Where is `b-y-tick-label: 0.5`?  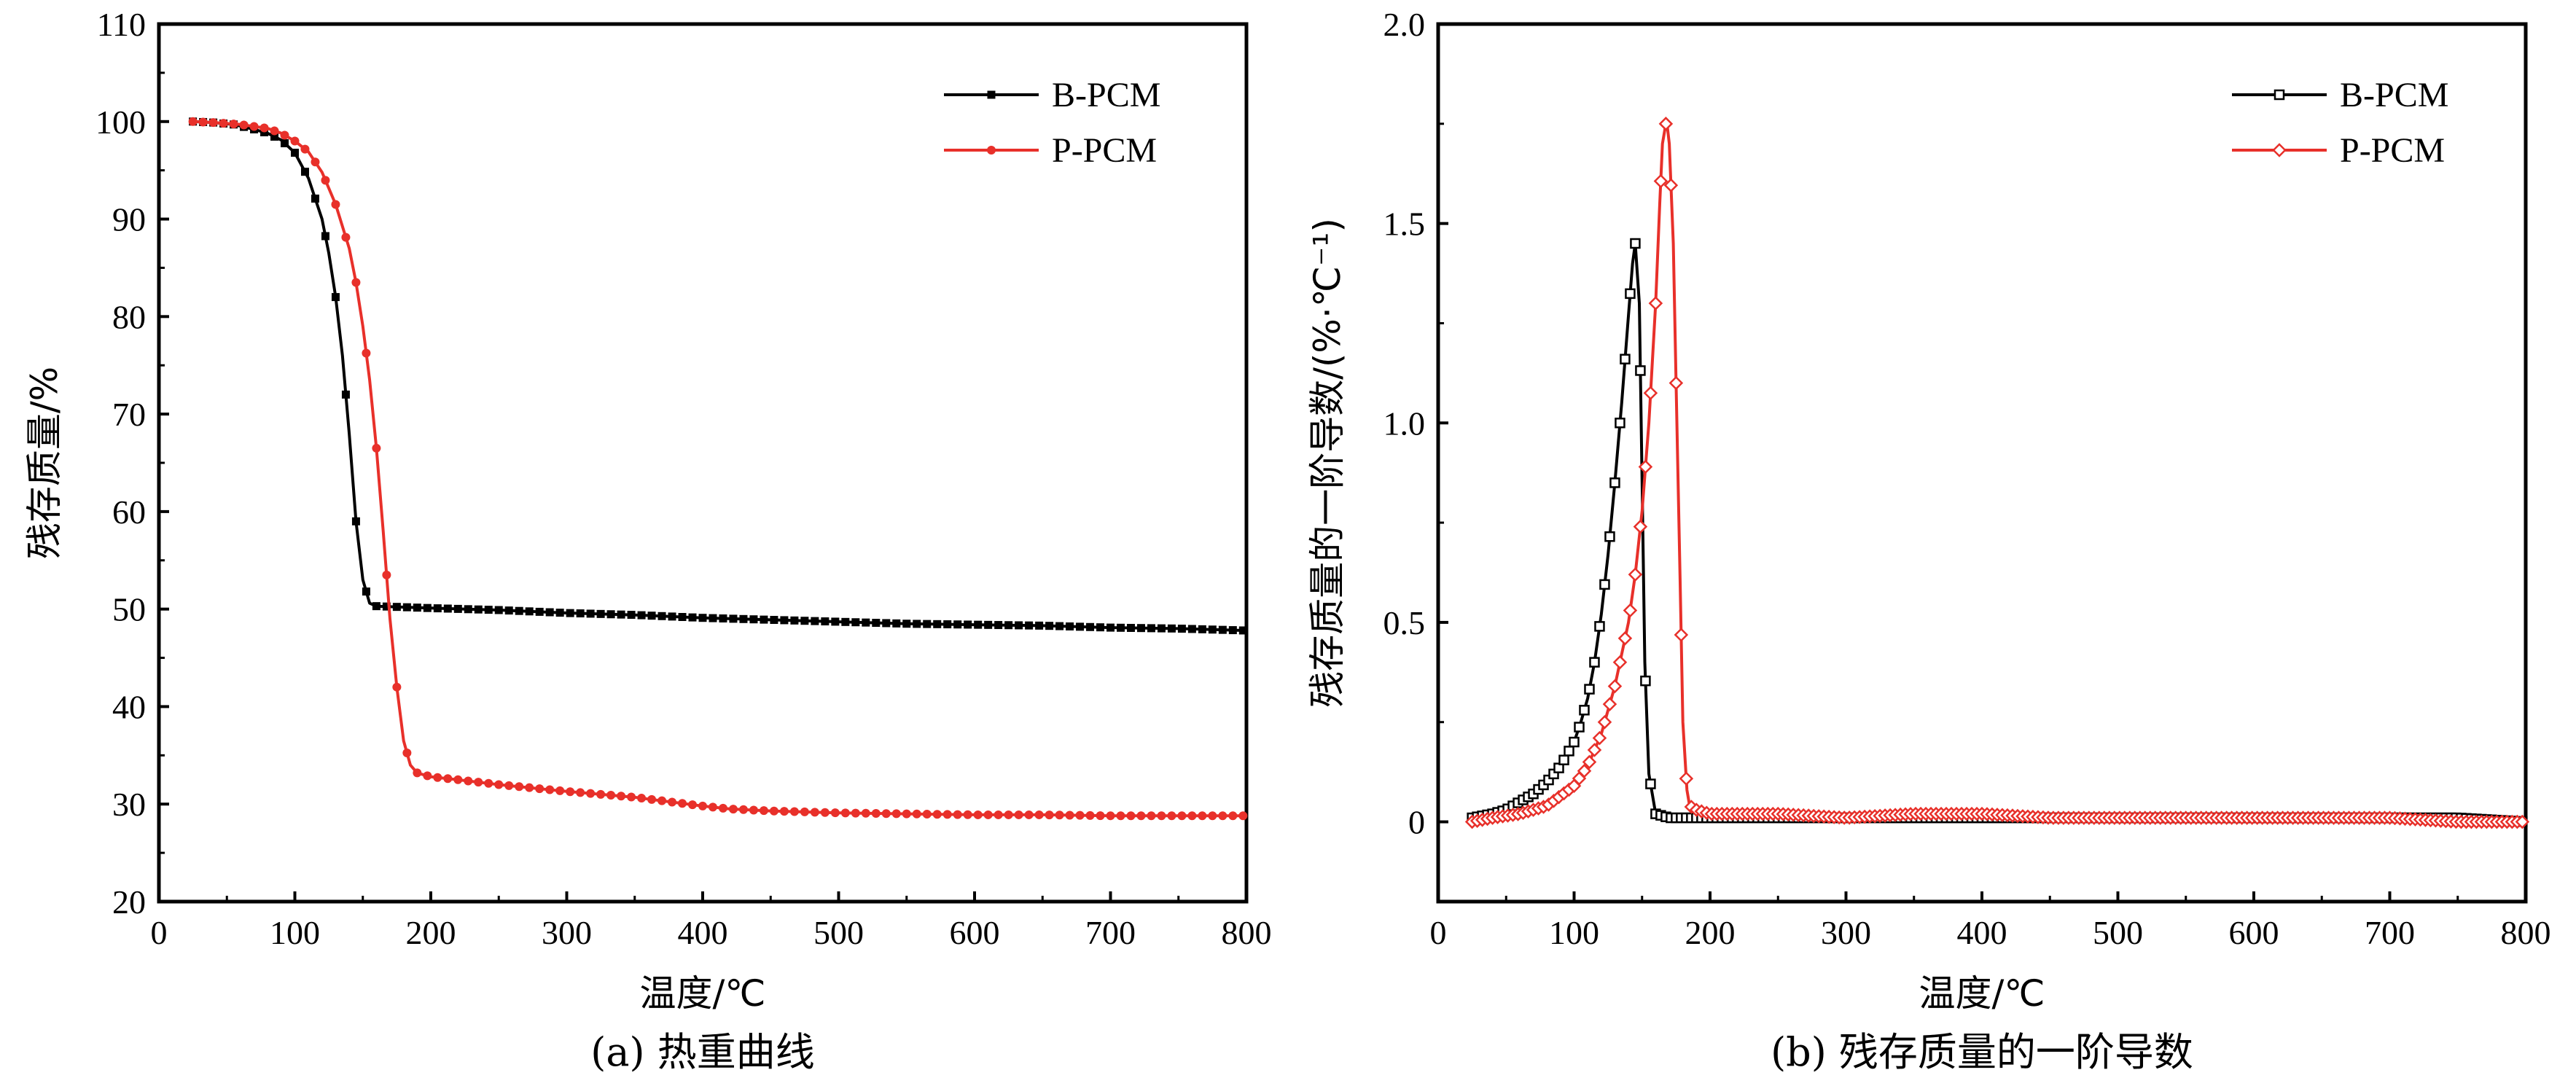
b-y-tick-label: 0.5 is located at coordinates (1404, 622).